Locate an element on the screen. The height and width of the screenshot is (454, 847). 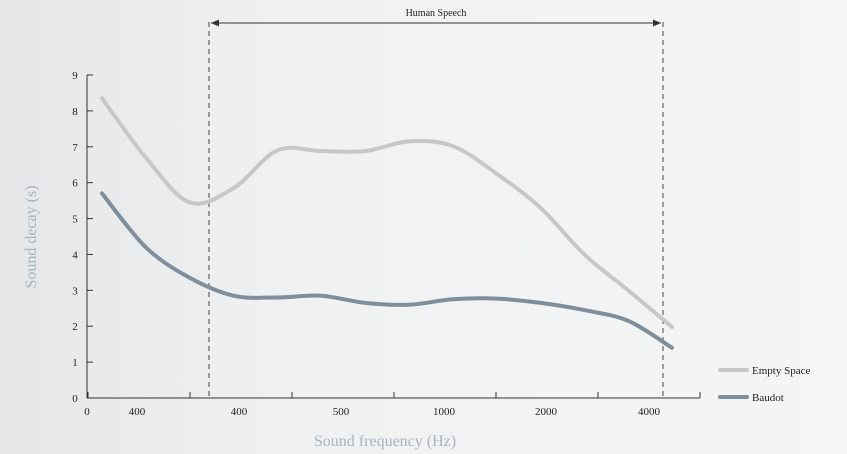
y-tick-label: 3 is located at coordinates (75, 291).